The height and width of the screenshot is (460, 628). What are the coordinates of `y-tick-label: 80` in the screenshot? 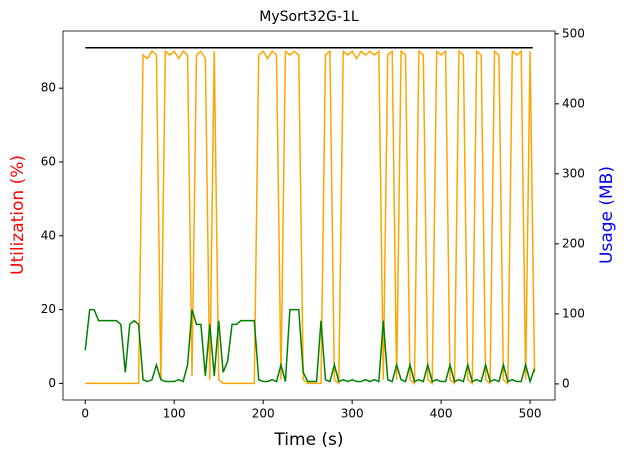 It's located at (48, 88).